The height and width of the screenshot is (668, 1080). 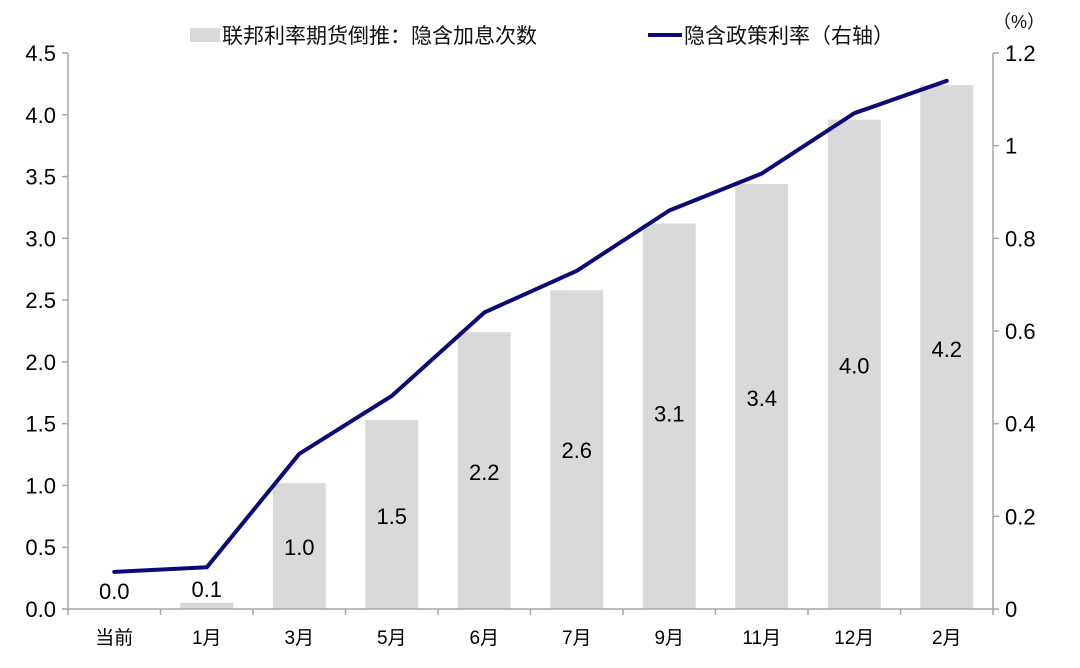 I want to click on right-tick-label: 0, so click(x=1011, y=609).